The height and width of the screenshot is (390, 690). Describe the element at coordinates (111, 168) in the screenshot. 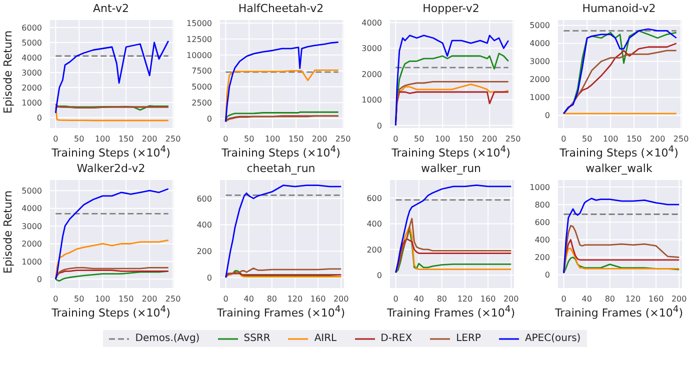

I see `chart-title: Walker2d-v2` at that location.